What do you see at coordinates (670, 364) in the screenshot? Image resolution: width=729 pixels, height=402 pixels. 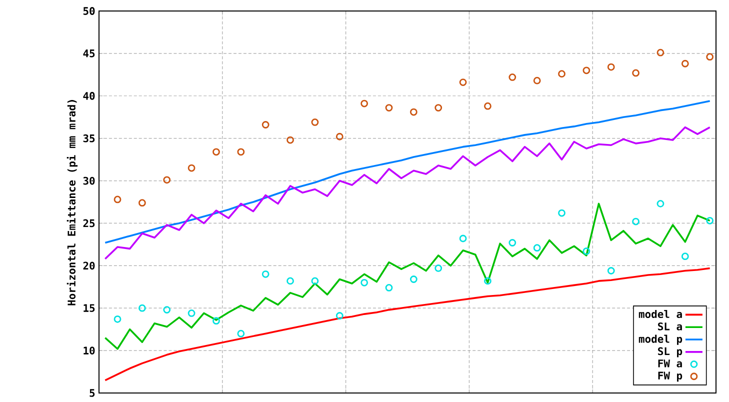 I see `legend-label: FW a` at bounding box center [670, 364].